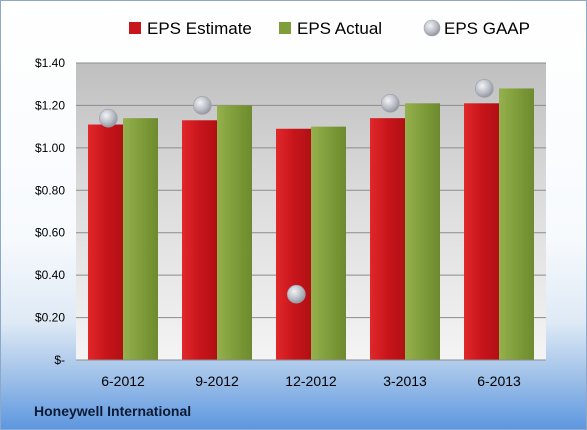 The width and height of the screenshot is (587, 430). What do you see at coordinates (50, 63) in the screenshot?
I see `y-tick-label: $1.40` at bounding box center [50, 63].